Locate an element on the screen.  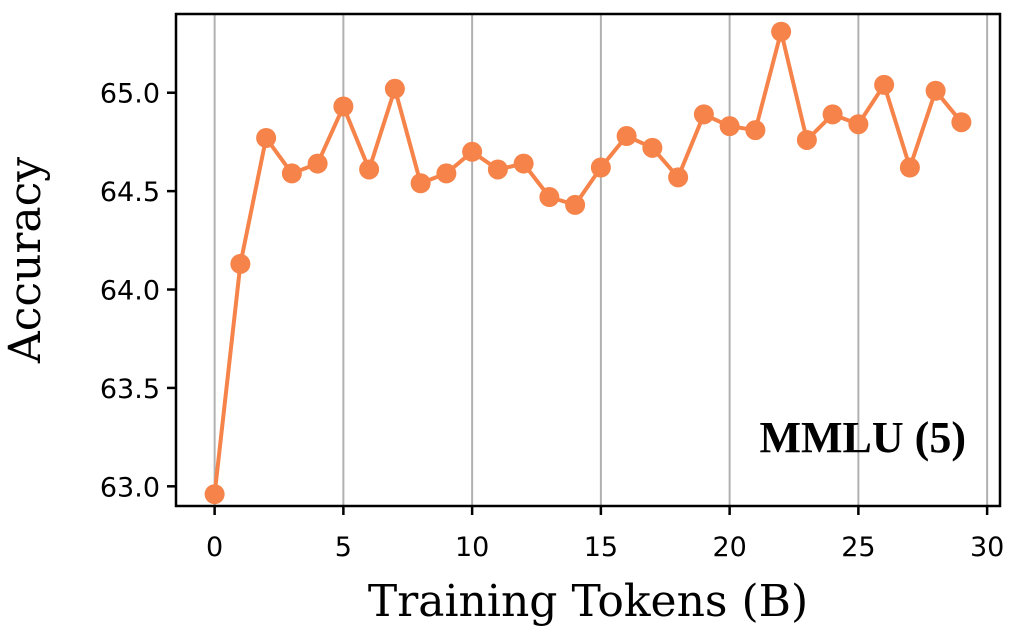
chart-annotation: MMLU (5) is located at coordinates (863, 437).